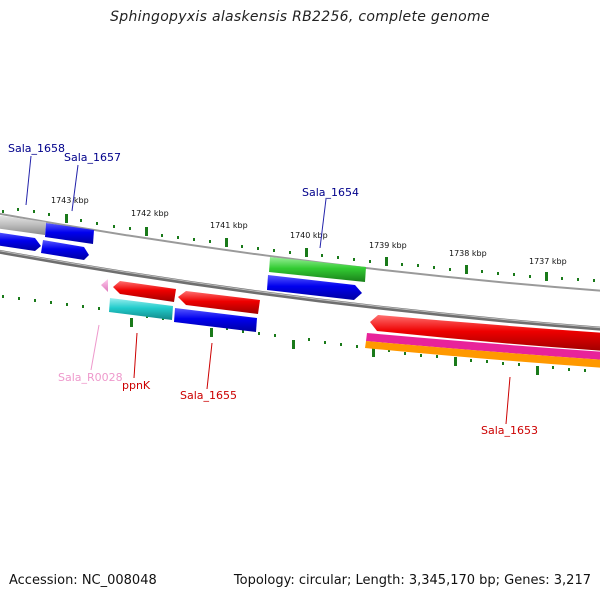  I want to click on feature-band-orange, so click(482, 354).